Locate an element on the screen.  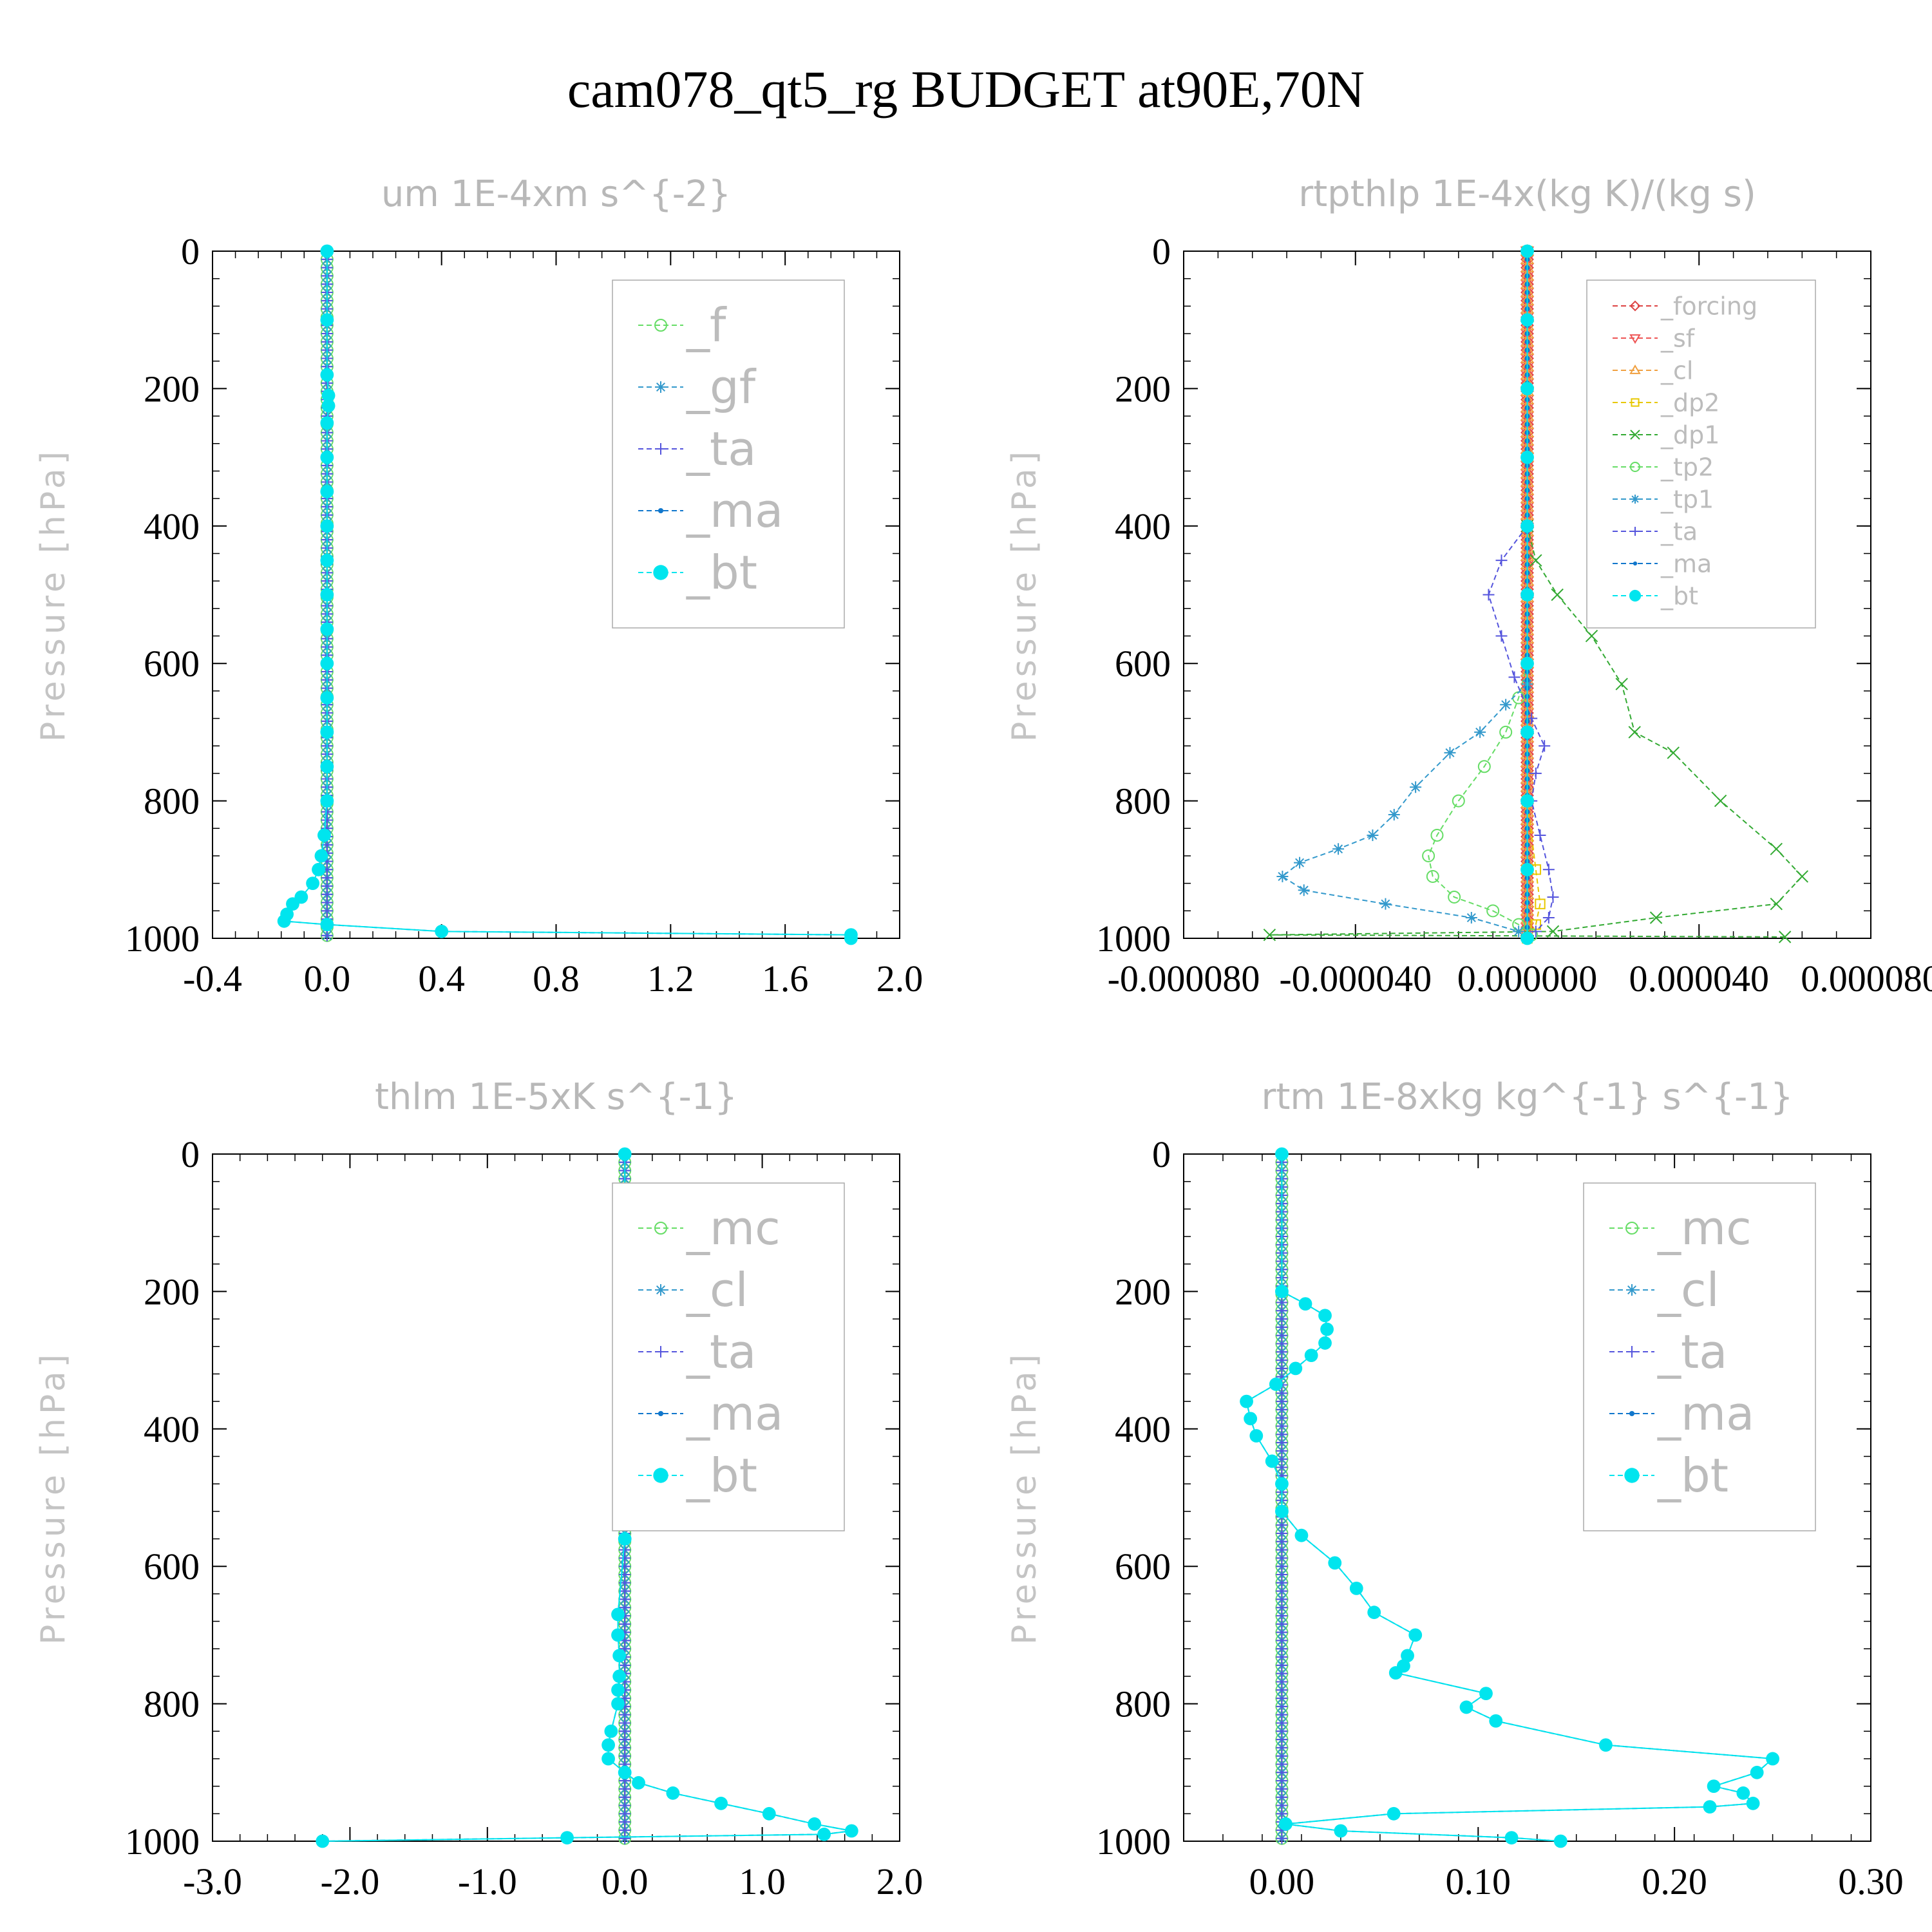
x-tick-label: -2.0 is located at coordinates (350, 1882).